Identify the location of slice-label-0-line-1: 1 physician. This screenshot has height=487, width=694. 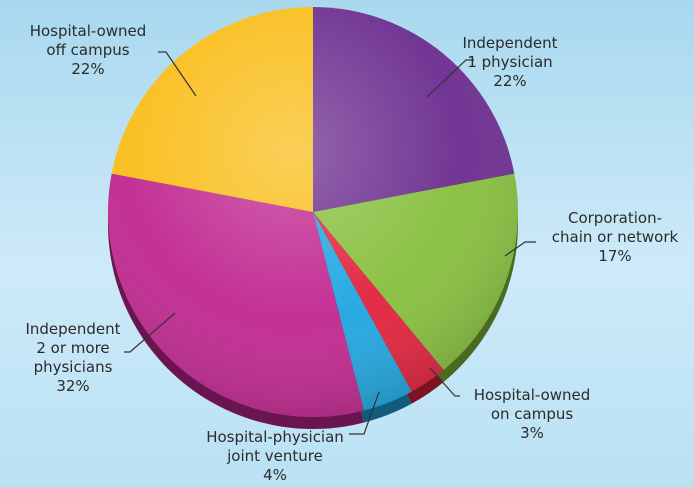
(510, 62).